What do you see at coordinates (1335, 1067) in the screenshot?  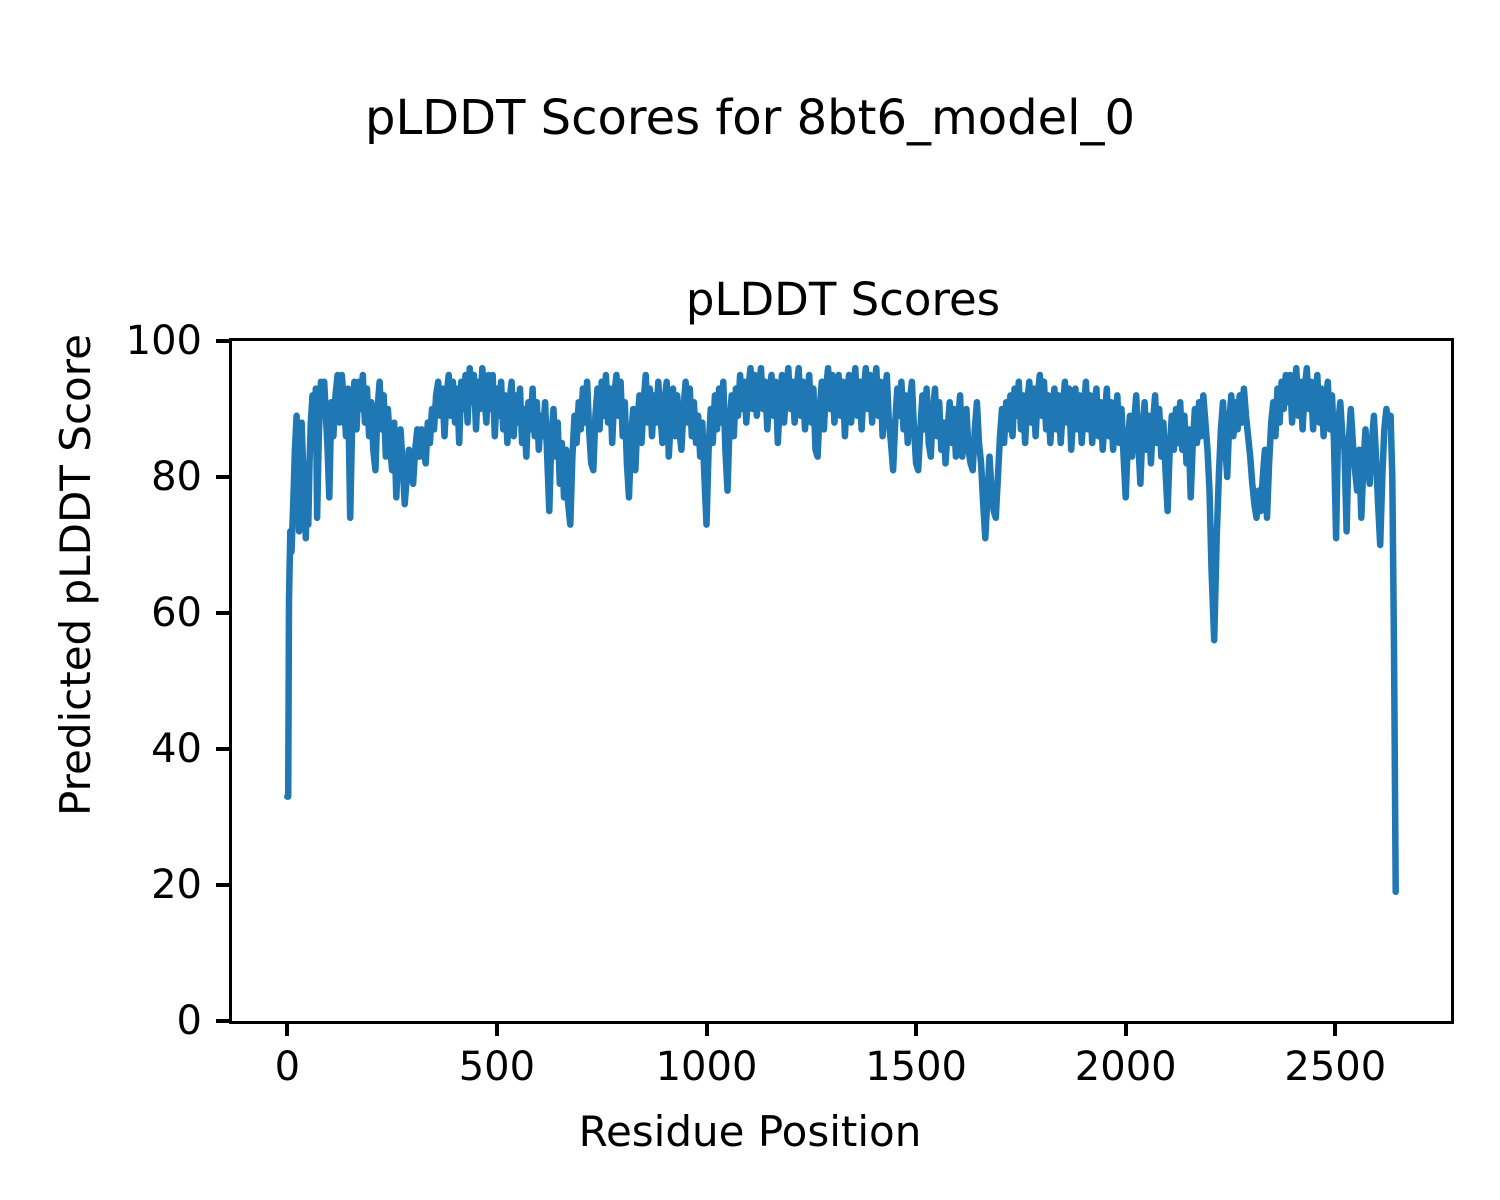 I see `x-tick-label: 2500` at bounding box center [1335, 1067].